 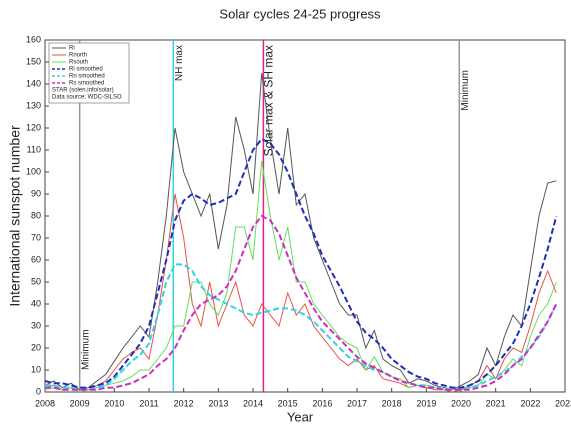 What do you see at coordinates (179, 63) in the screenshot?
I see `annotation-label: NH max` at bounding box center [179, 63].